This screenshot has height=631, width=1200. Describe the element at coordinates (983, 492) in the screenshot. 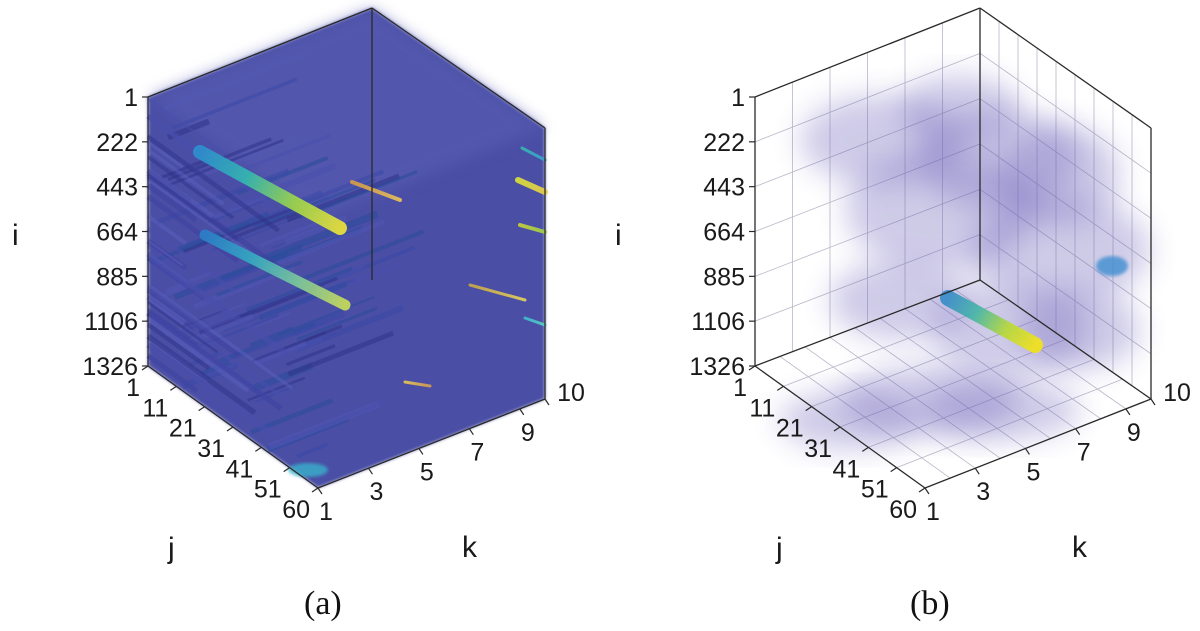

I see `k-axis-tick-label: 3` at that location.